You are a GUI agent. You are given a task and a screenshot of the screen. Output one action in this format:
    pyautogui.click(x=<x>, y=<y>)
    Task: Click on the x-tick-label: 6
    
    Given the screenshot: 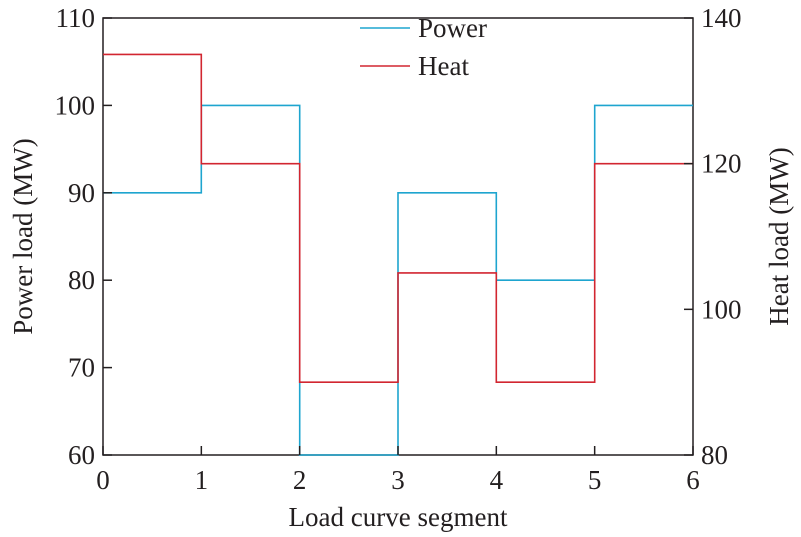 What is the action you would take?
    pyautogui.click(x=693, y=480)
    